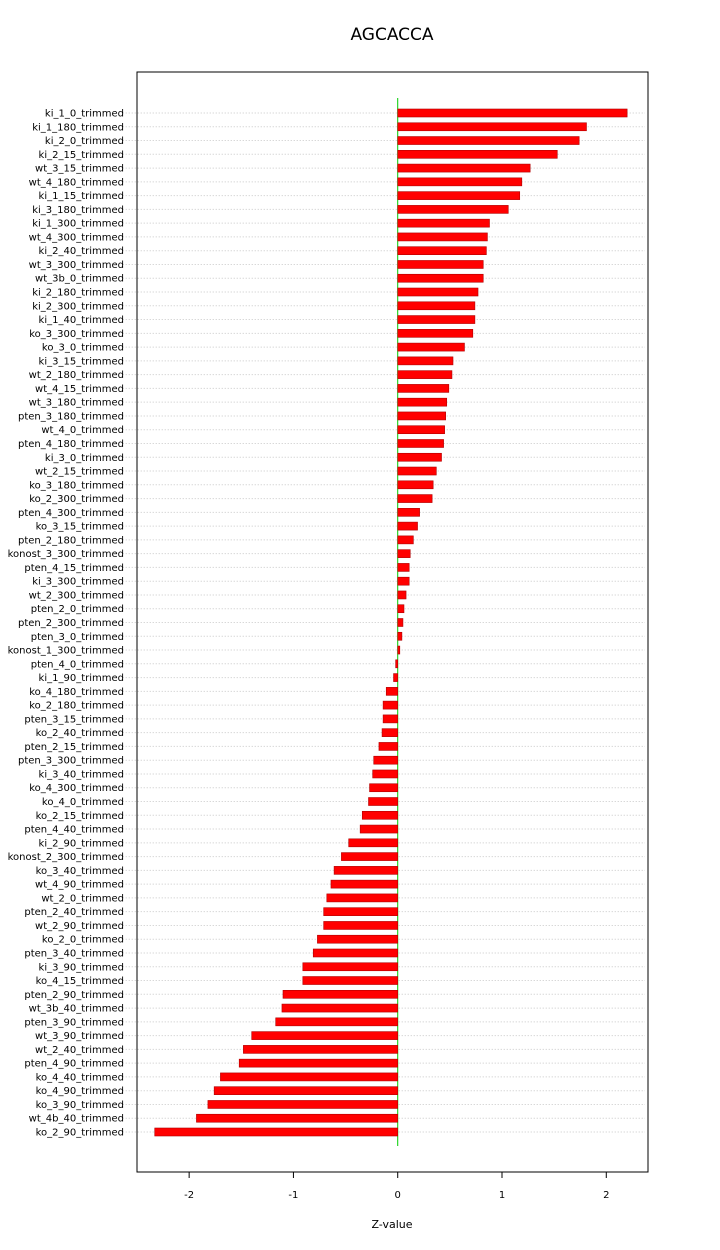  What do you see at coordinates (81, 967) in the screenshot?
I see `category-label-ki-3-90-trimmed: ki_3_90_trimmed` at bounding box center [81, 967].